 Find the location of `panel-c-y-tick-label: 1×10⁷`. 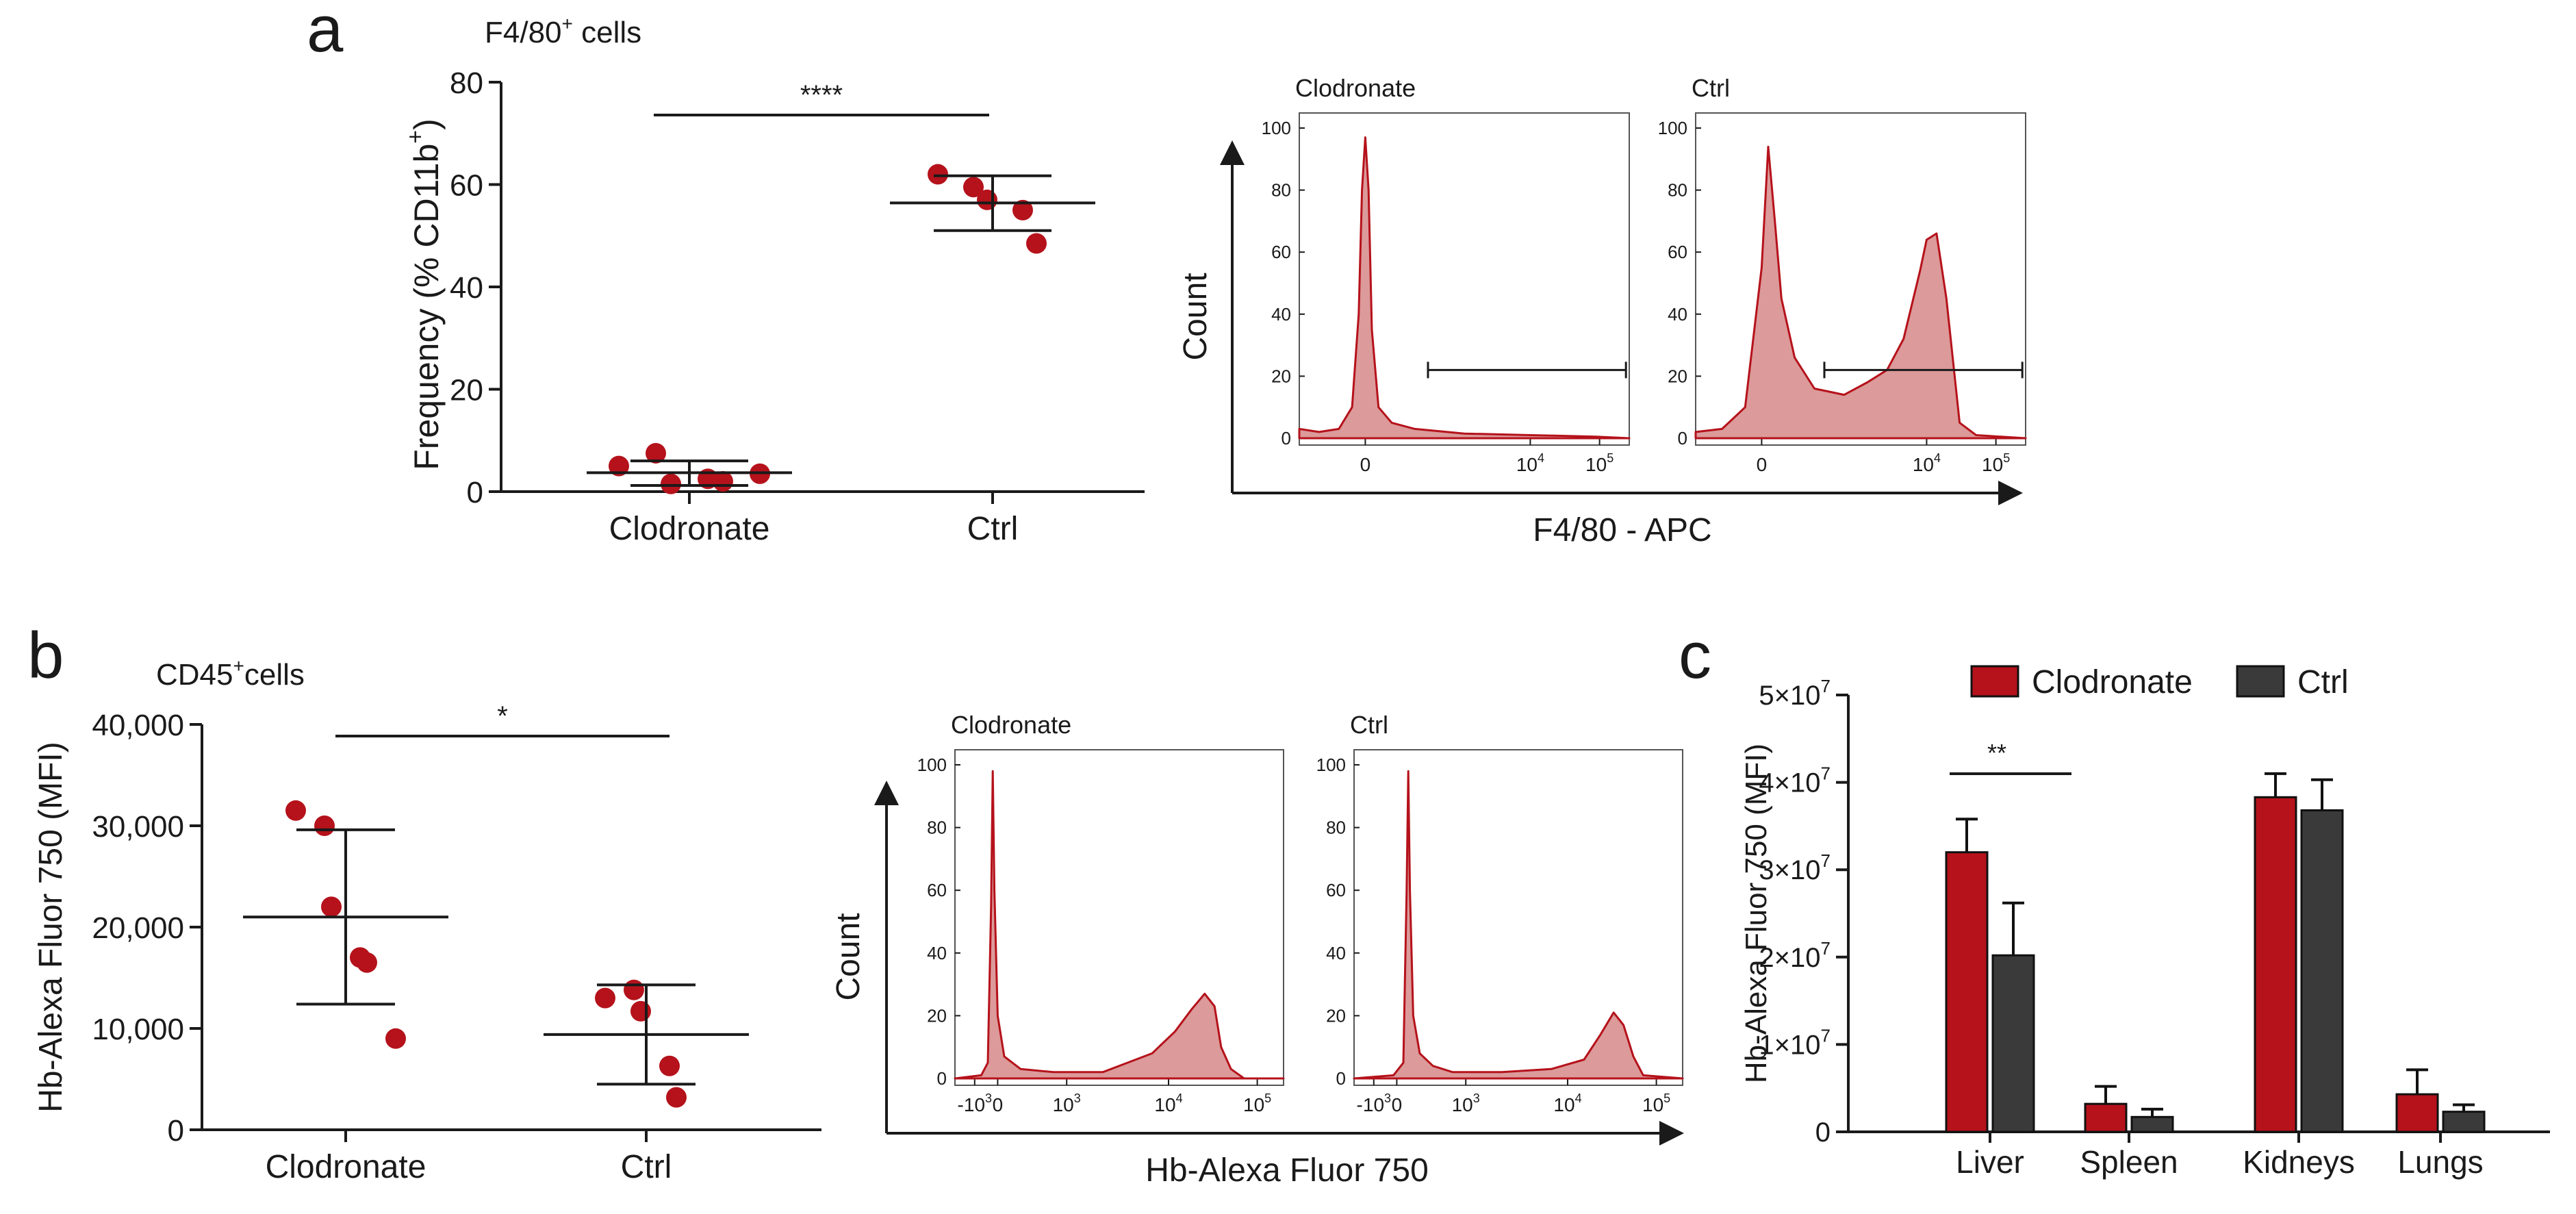

panel-c-y-tick-label: 1×10⁷ is located at coordinates (1795, 1042).